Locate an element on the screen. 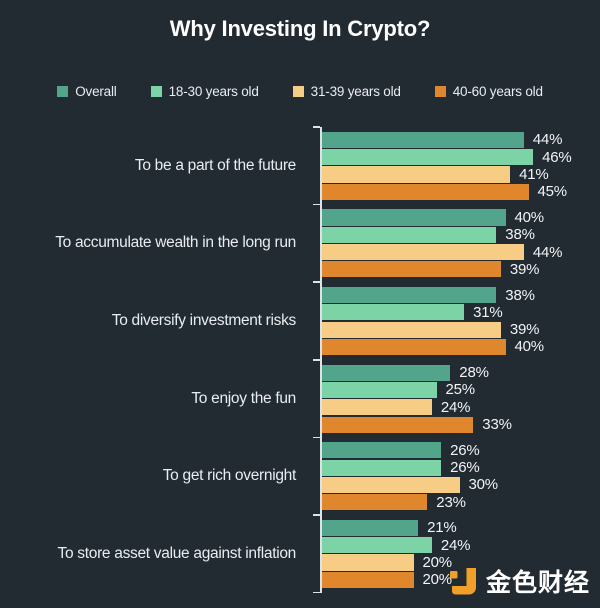 This screenshot has width=600, height=608. legend-item-4: 40-60 years old is located at coordinates (488, 91).